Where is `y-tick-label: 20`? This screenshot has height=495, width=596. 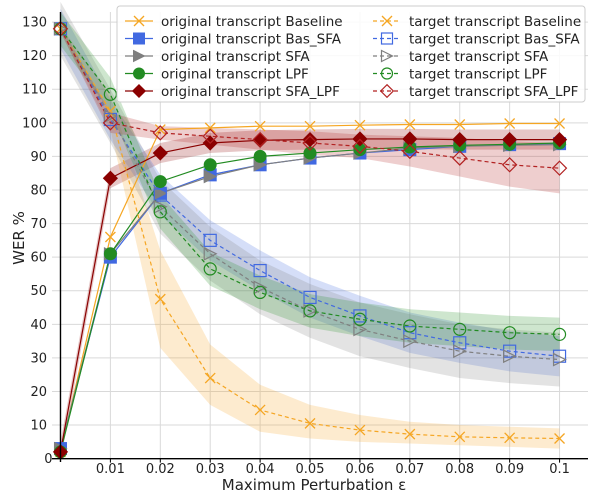
y-tick-label: 20 is located at coordinates (38, 392).